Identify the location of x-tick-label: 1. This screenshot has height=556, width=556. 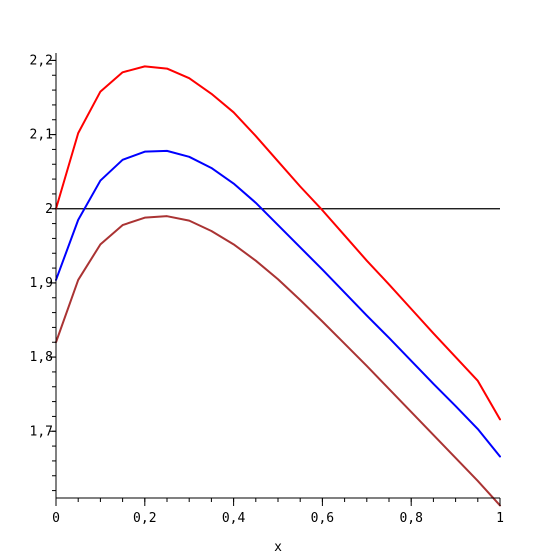
(500, 518).